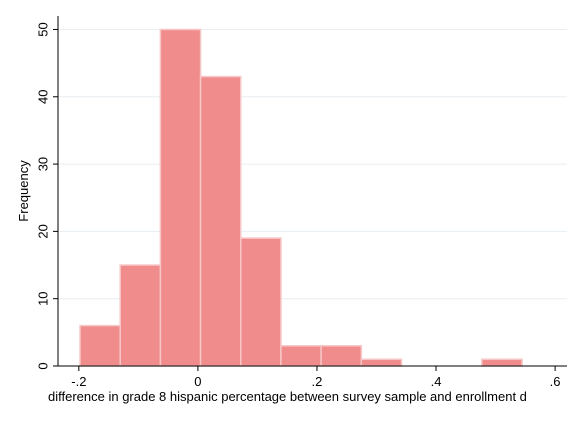  What do you see at coordinates (197, 381) in the screenshot?
I see `x-tick-label-1: 0` at bounding box center [197, 381].